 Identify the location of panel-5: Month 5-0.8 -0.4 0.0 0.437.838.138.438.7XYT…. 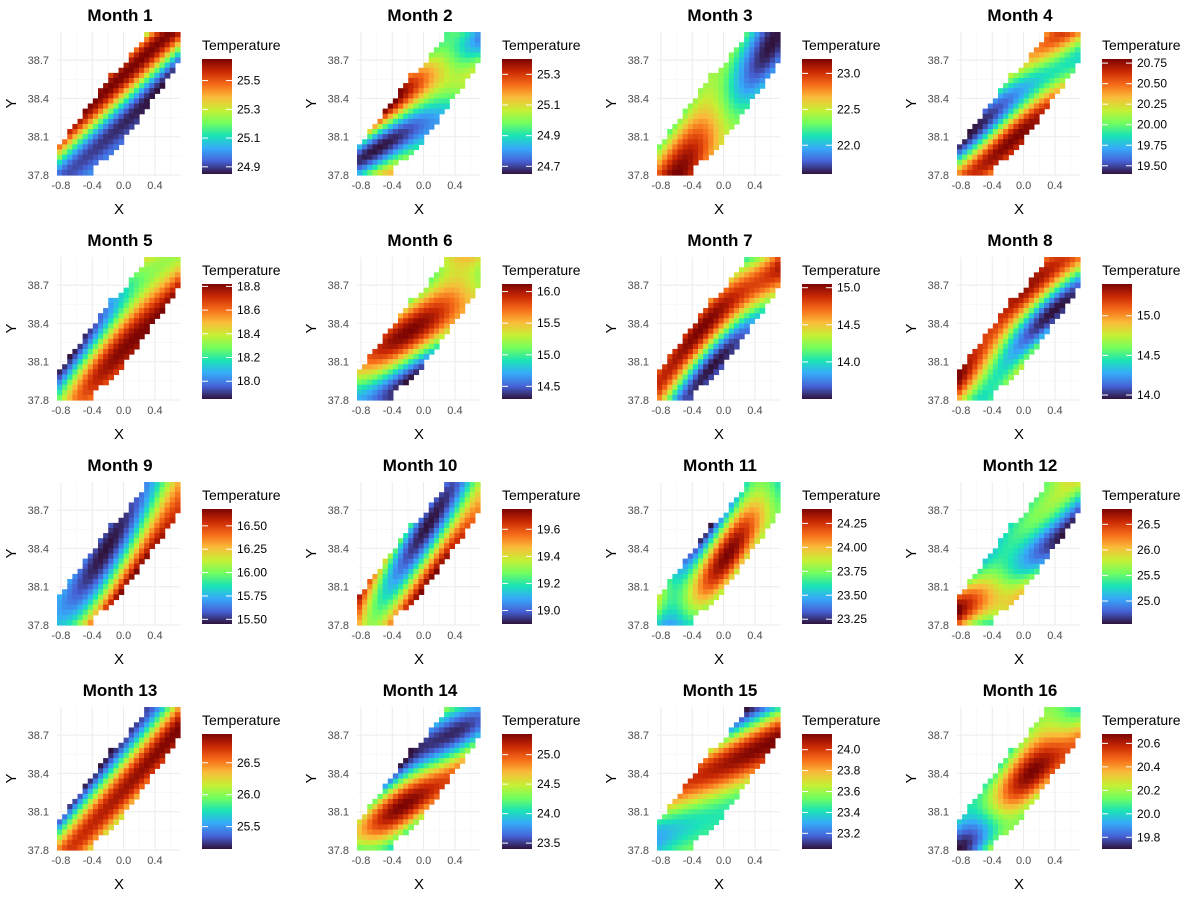
(142, 337).